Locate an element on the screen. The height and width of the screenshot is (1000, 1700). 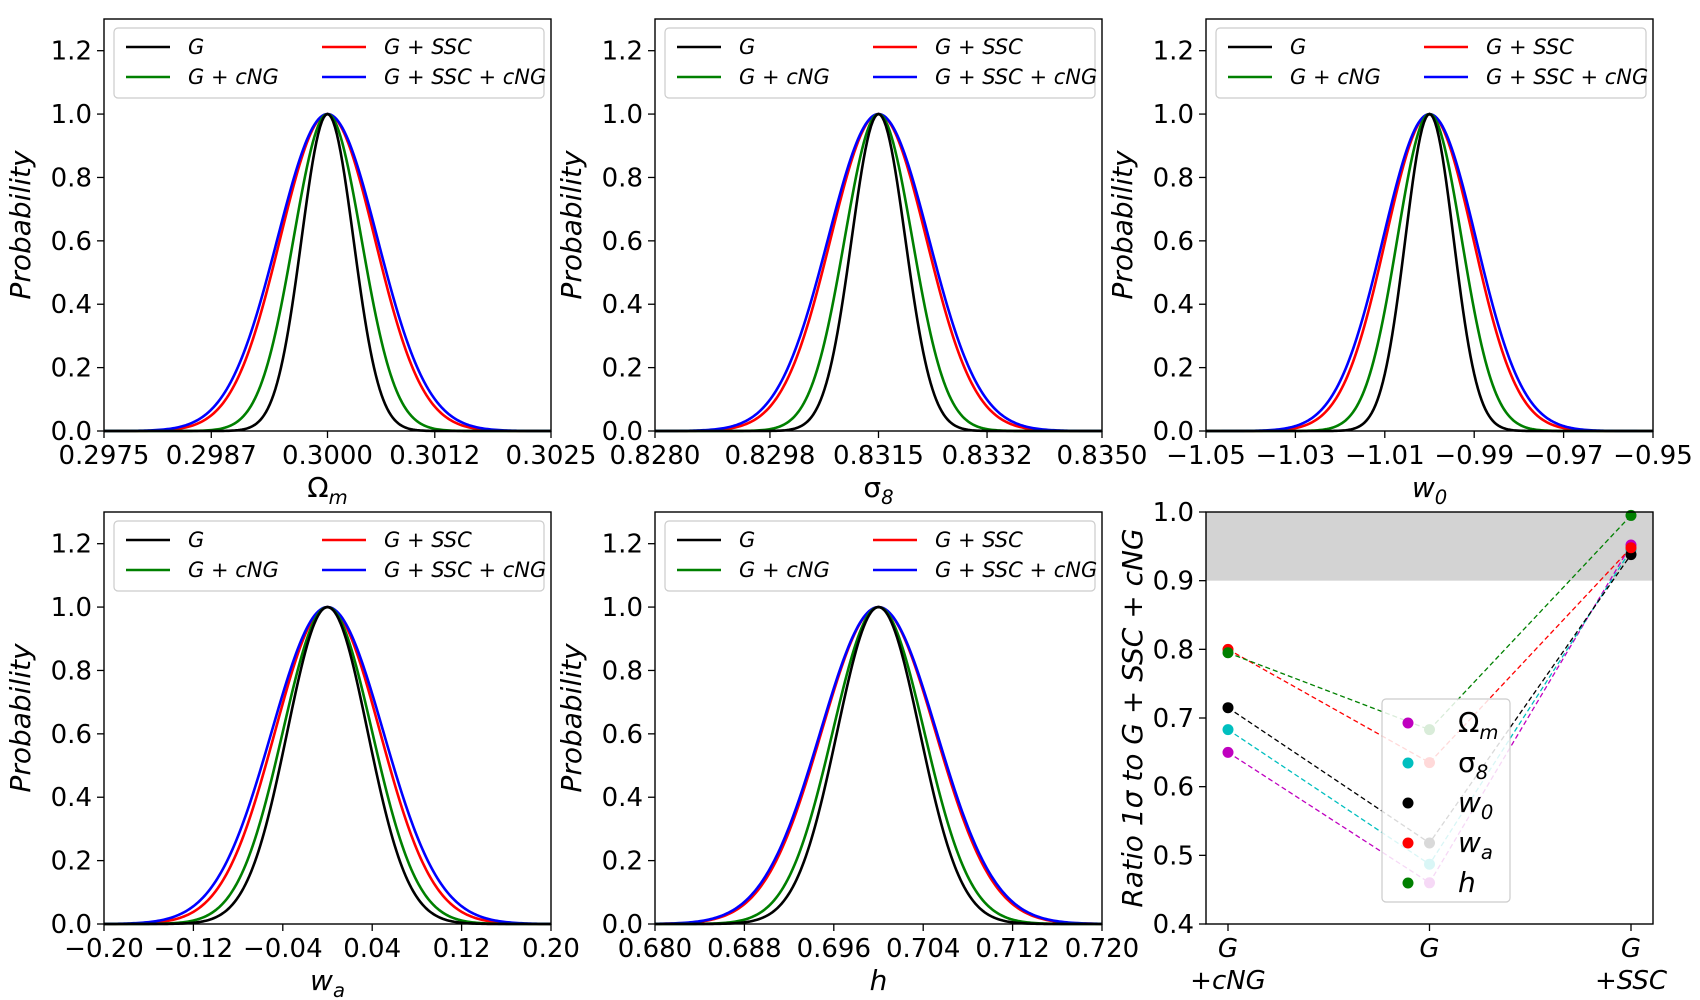
x-tick-label: 0.2975 is located at coordinates (104, 456).